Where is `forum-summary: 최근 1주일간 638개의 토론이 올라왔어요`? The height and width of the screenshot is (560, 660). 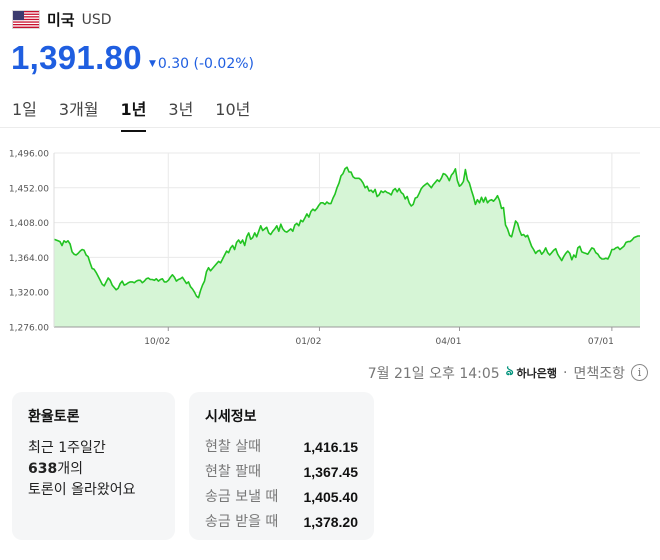 forum-summary: 최근 1주일간 638개의 토론이 올라왔어요 is located at coordinates (93, 469).